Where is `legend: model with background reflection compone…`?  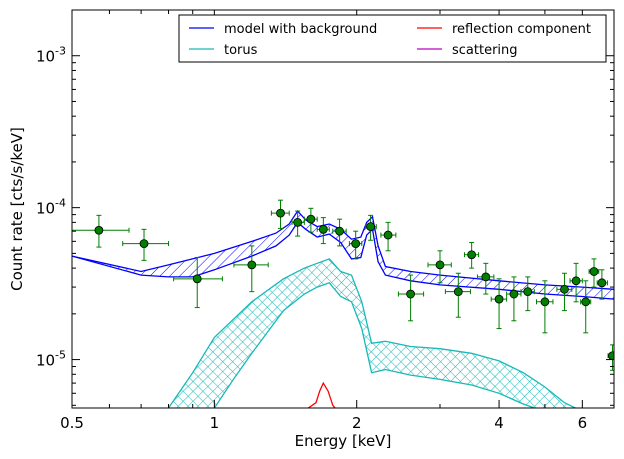 legend: model with background reflection compone… is located at coordinates (392, 38).